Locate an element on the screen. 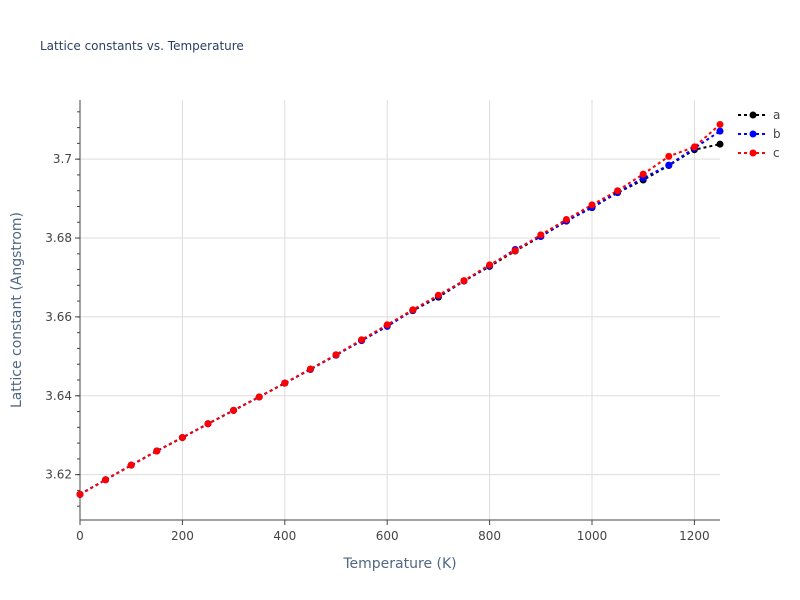 The height and width of the screenshot is (600, 800). legend-label-c: c is located at coordinates (776, 153).